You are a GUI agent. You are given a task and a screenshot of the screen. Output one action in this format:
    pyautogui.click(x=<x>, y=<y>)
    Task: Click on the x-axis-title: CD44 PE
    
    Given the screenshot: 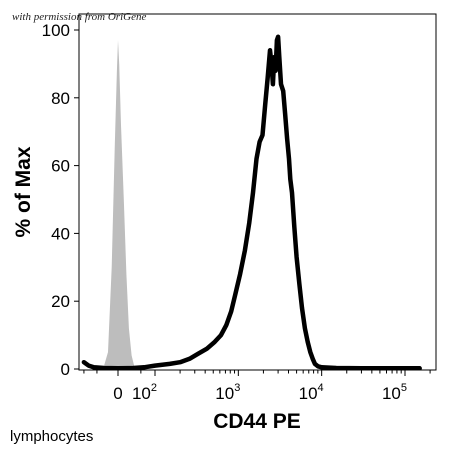 What is the action you would take?
    pyautogui.click(x=257, y=421)
    